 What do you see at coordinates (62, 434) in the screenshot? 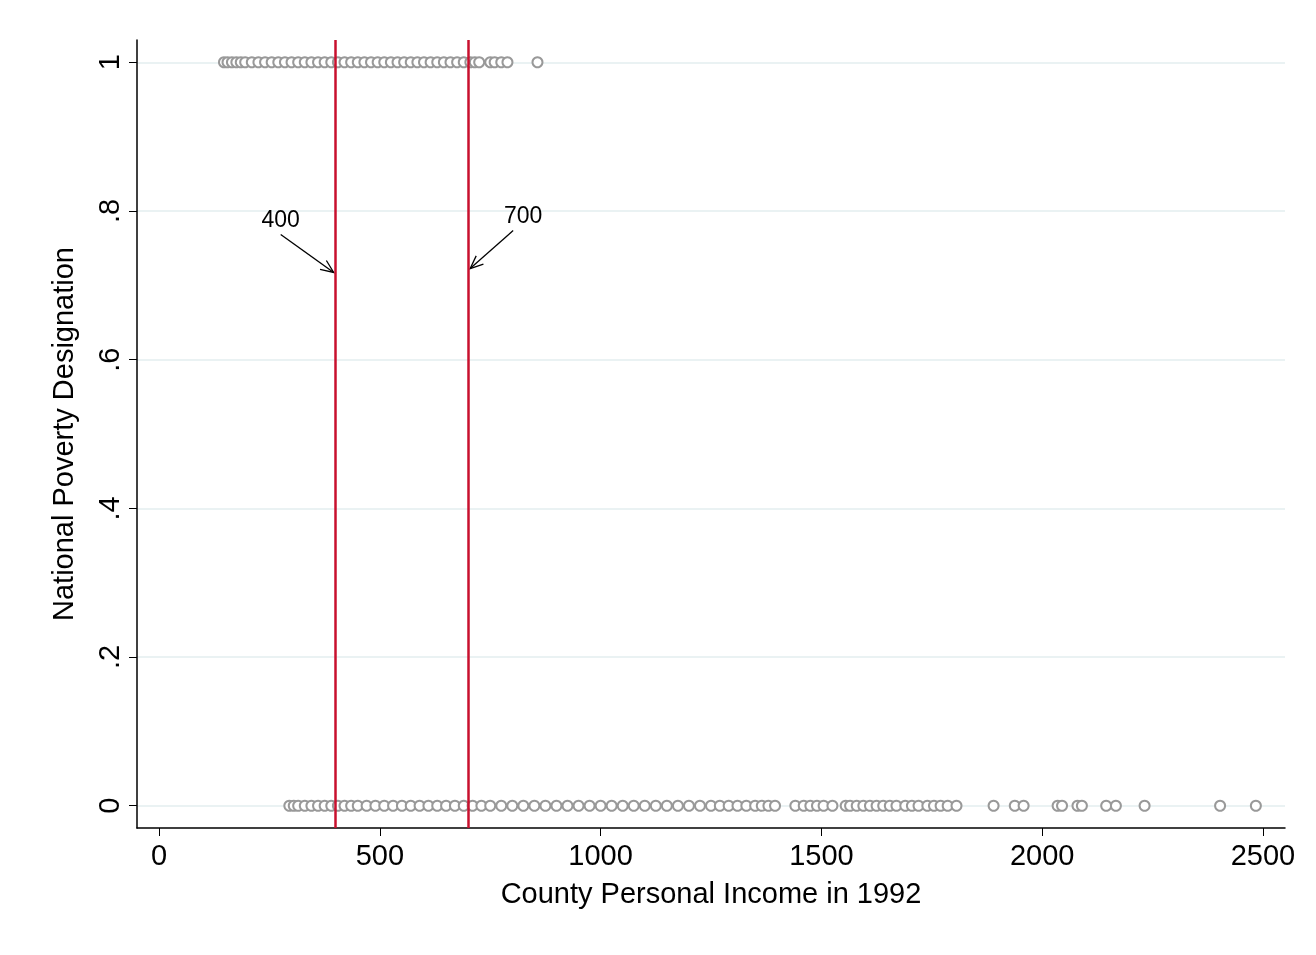
I see `y-axis-title: National Poverty Designation` at bounding box center [62, 434].